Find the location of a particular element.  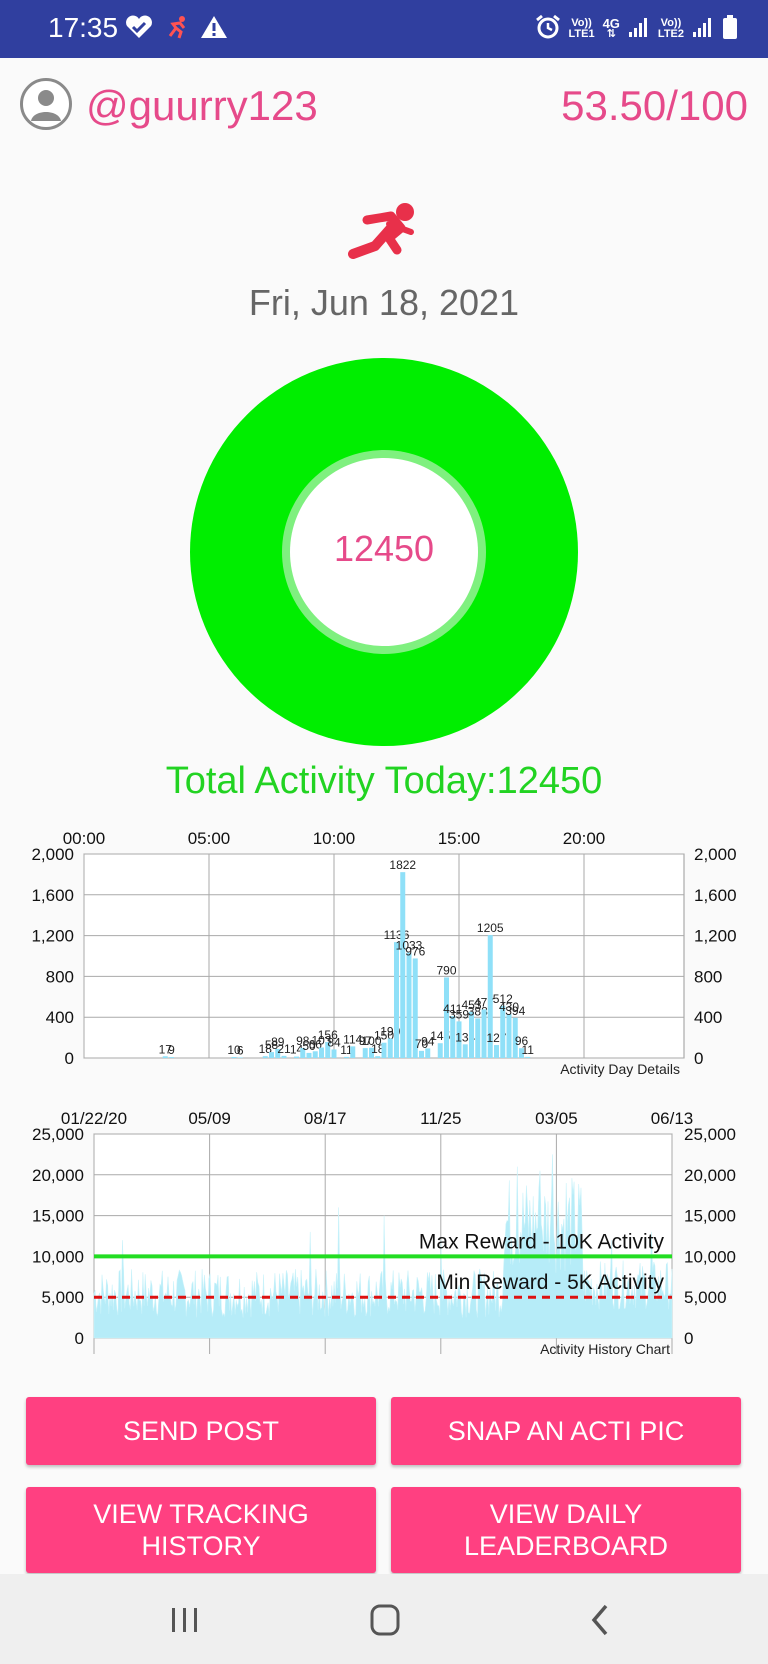

bar-data-label: 790 is located at coordinates (446, 970).